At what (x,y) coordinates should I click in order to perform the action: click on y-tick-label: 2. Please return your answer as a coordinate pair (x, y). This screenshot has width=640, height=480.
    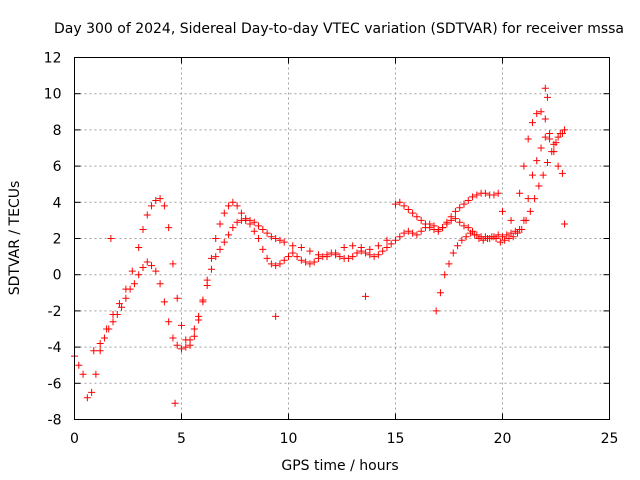
    Looking at the image, I should click on (57, 240).